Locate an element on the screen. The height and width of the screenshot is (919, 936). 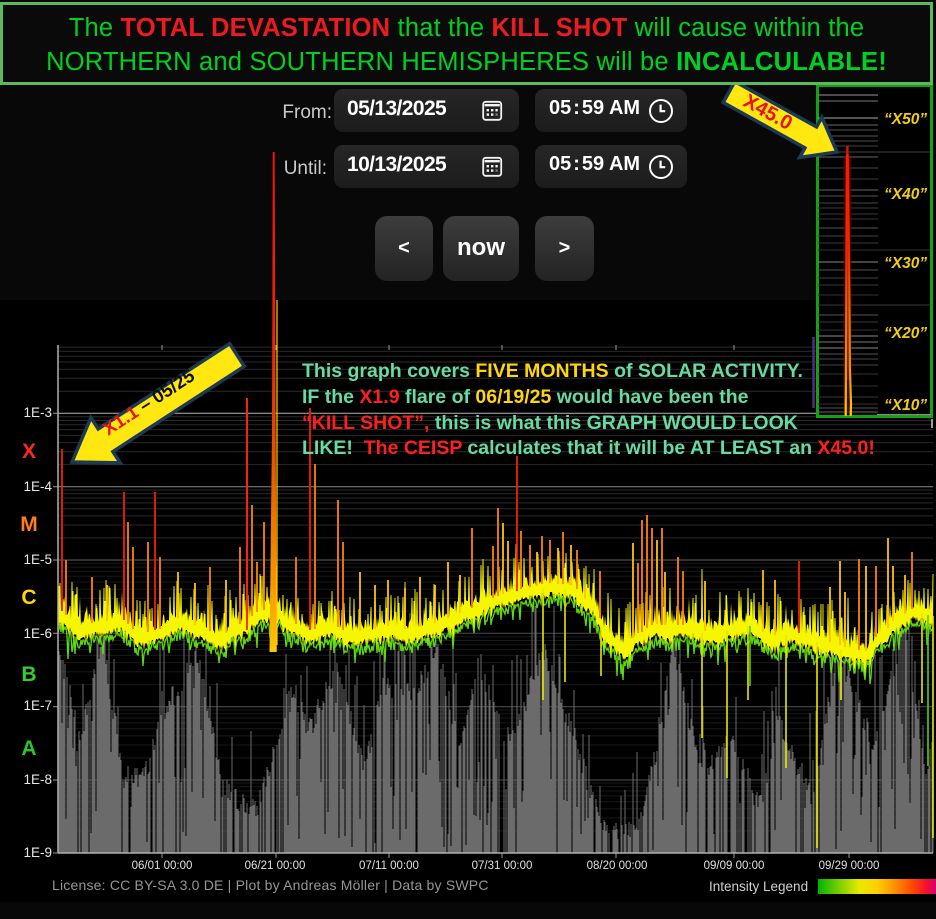
svg-text: “X30” is located at coordinates (905, 263).